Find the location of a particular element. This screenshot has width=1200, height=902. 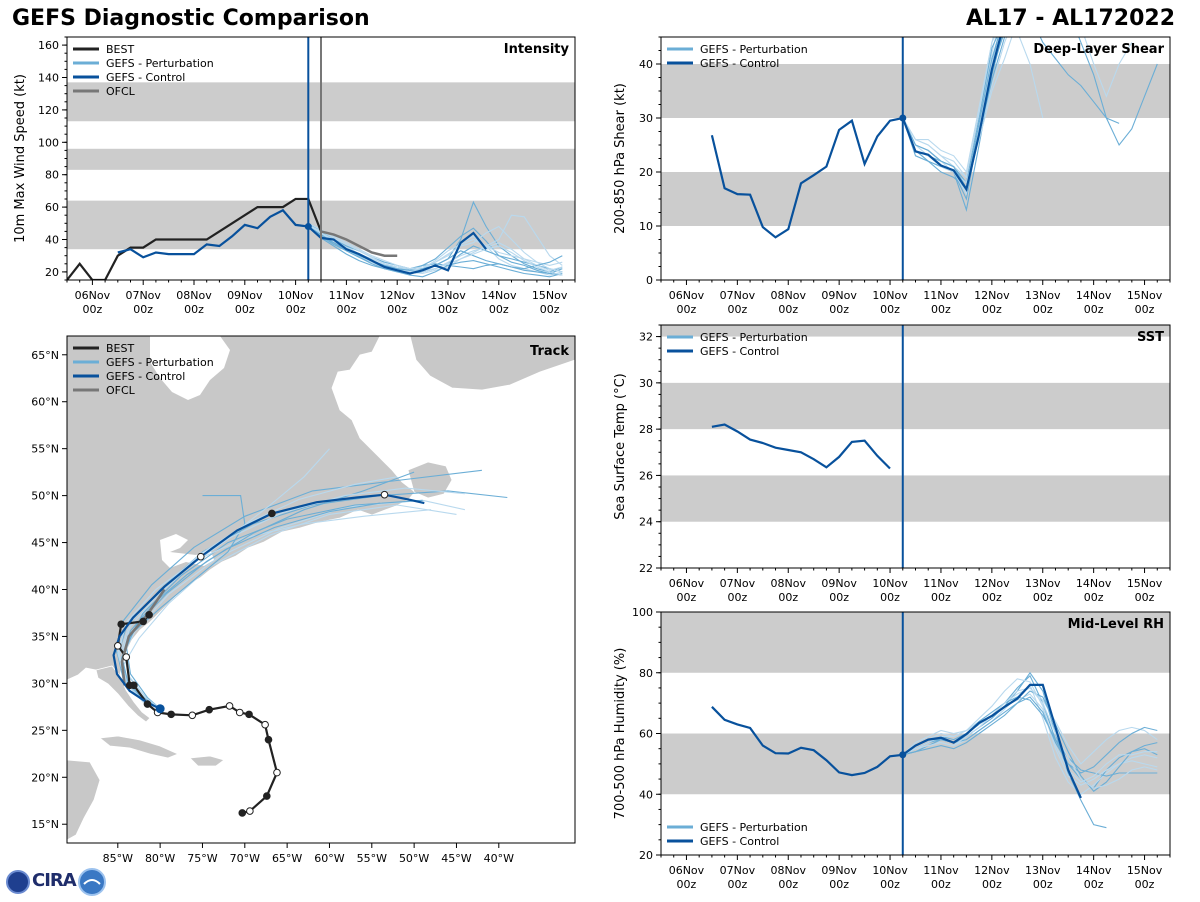

hispaniola-land is located at coordinates (207, 761).